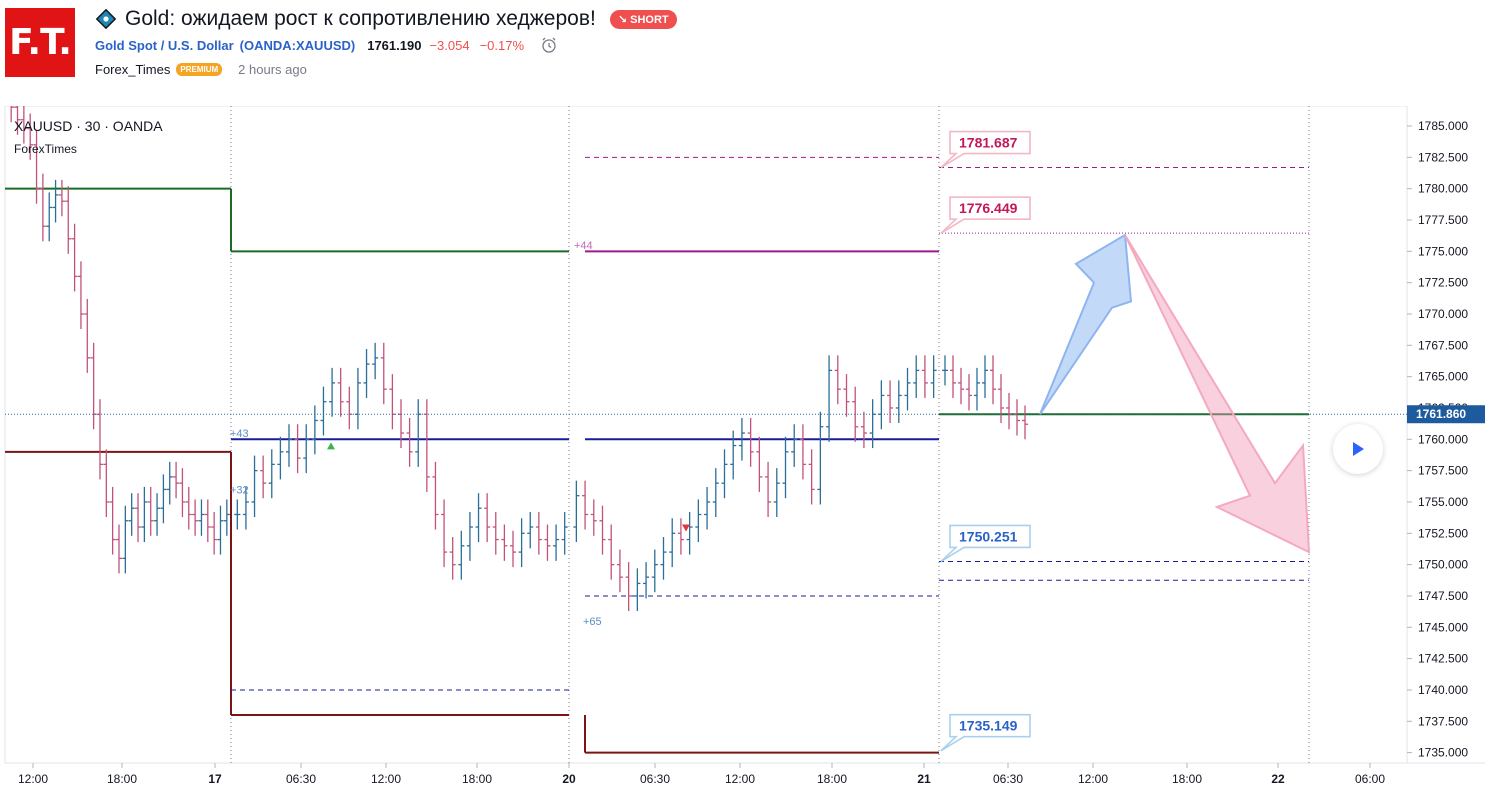 The image size is (1485, 802). What do you see at coordinates (297, 45) in the screenshot?
I see `symbol-code: (OANDA:XAUUSD)` at bounding box center [297, 45].